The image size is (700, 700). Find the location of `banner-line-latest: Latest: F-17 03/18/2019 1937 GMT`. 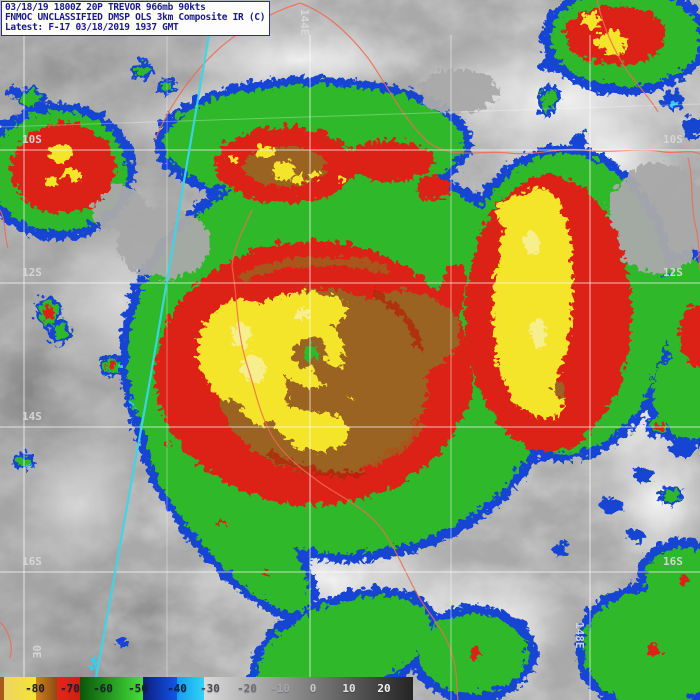

banner-line-latest: Latest: F-17 03/18/2019 1937 GMT is located at coordinates (92, 27).